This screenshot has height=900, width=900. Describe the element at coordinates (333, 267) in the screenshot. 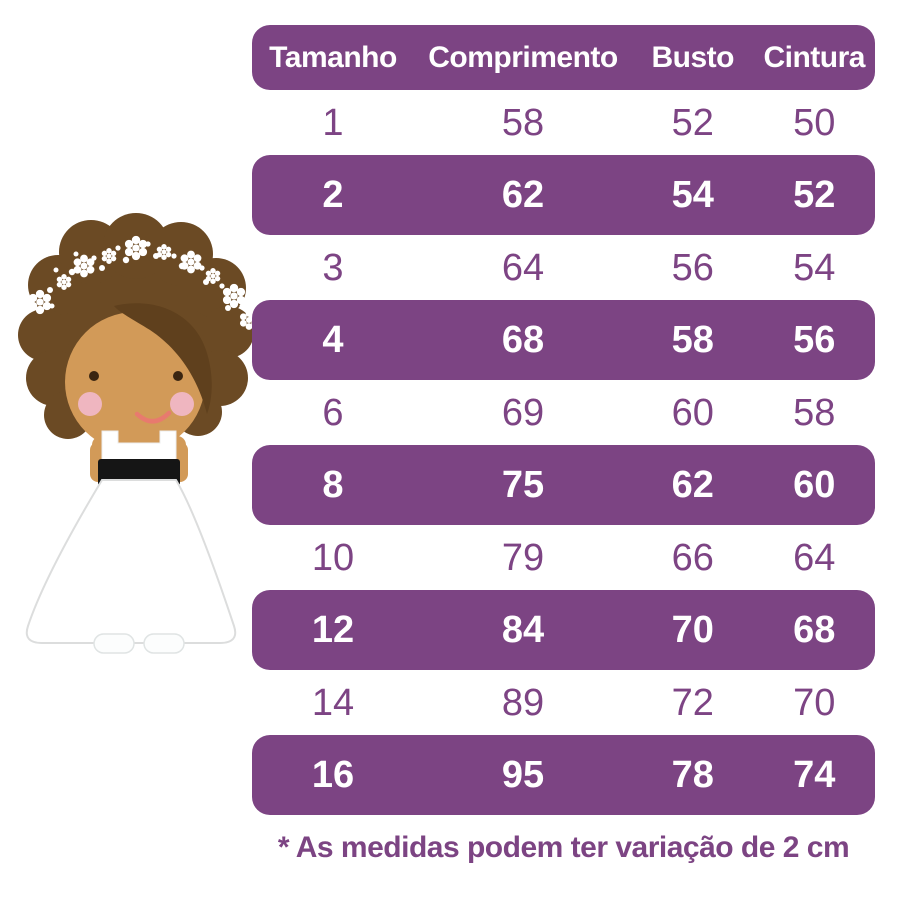

I see `table-cell: 3` at that location.